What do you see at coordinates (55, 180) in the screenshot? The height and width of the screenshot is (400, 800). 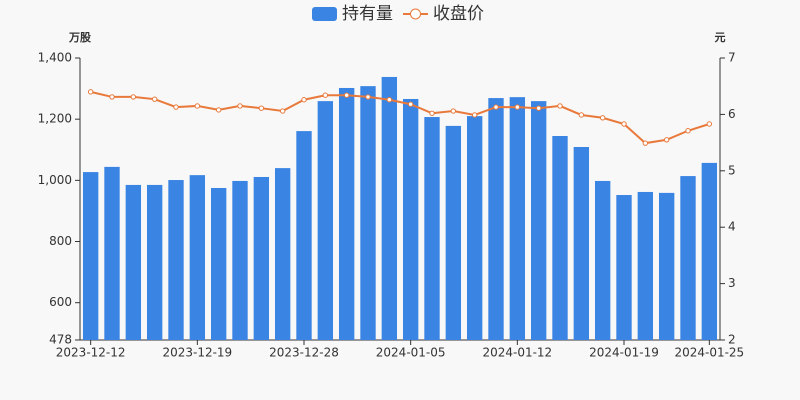 I see `y-tick-label: 1,000` at bounding box center [55, 180].